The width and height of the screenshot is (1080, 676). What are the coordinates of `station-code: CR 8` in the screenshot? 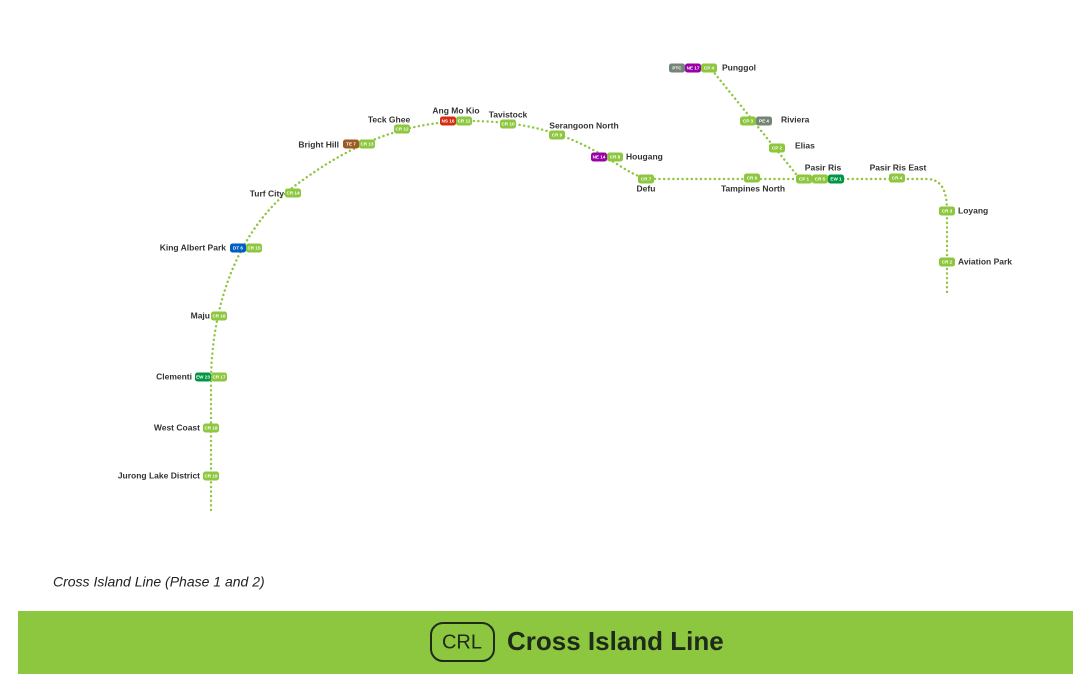 It's located at (615, 157).